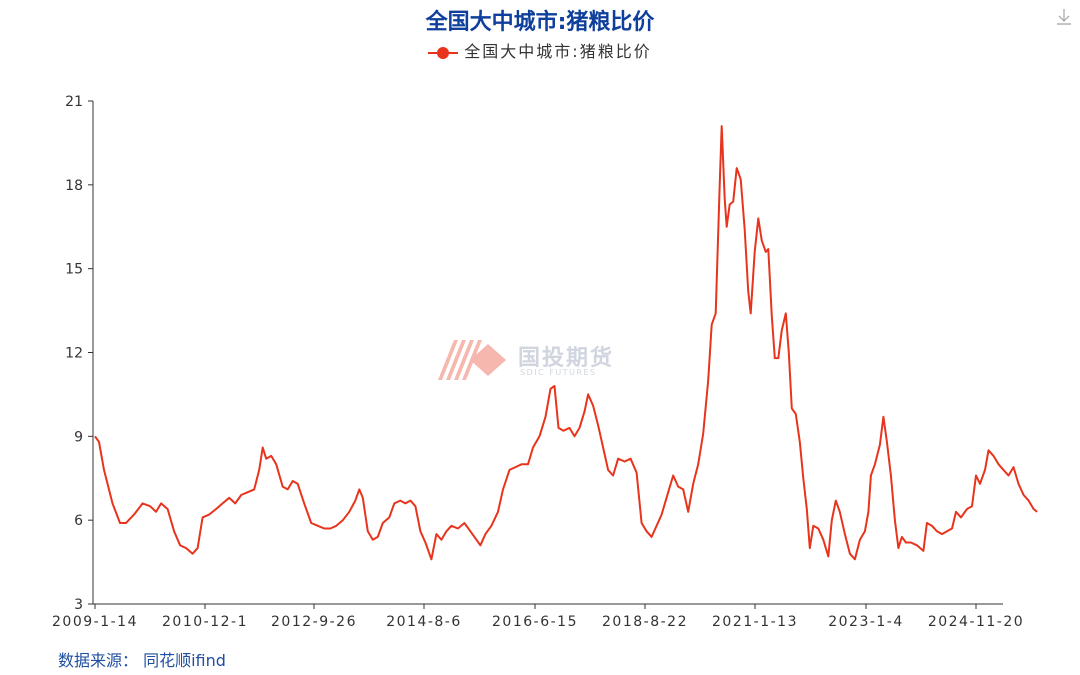 The image size is (1080, 675). Describe the element at coordinates (74, 270) in the screenshot. I see `y-tick-label: 15` at that location.